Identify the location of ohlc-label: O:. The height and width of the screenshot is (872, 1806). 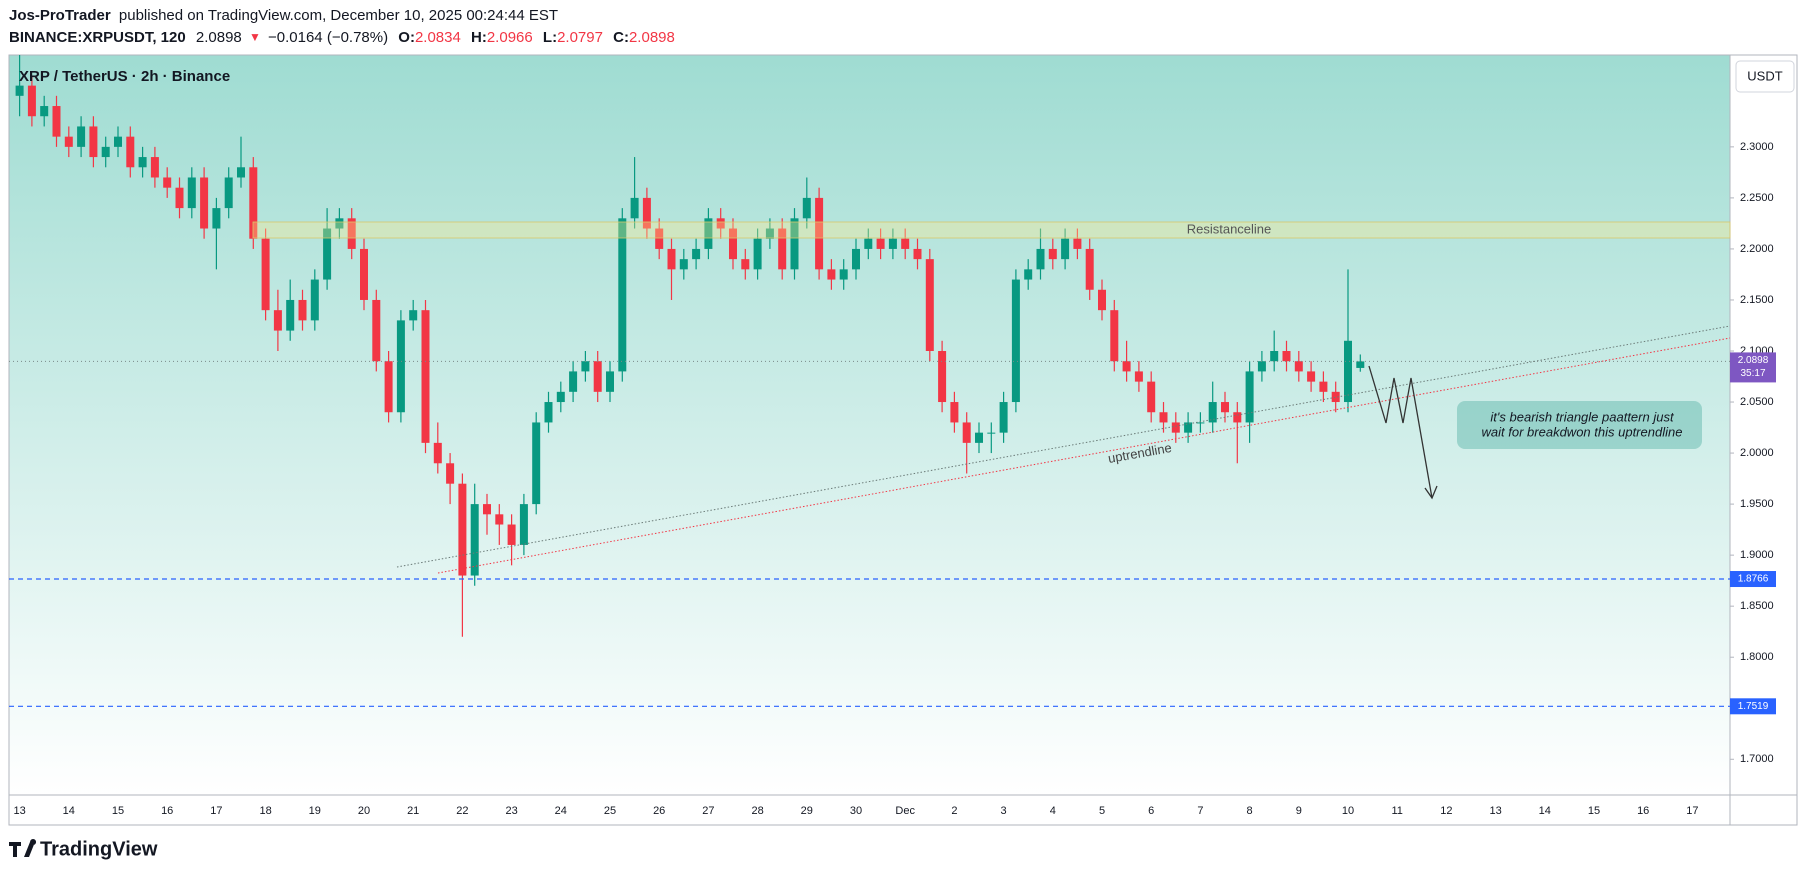
(406, 37).